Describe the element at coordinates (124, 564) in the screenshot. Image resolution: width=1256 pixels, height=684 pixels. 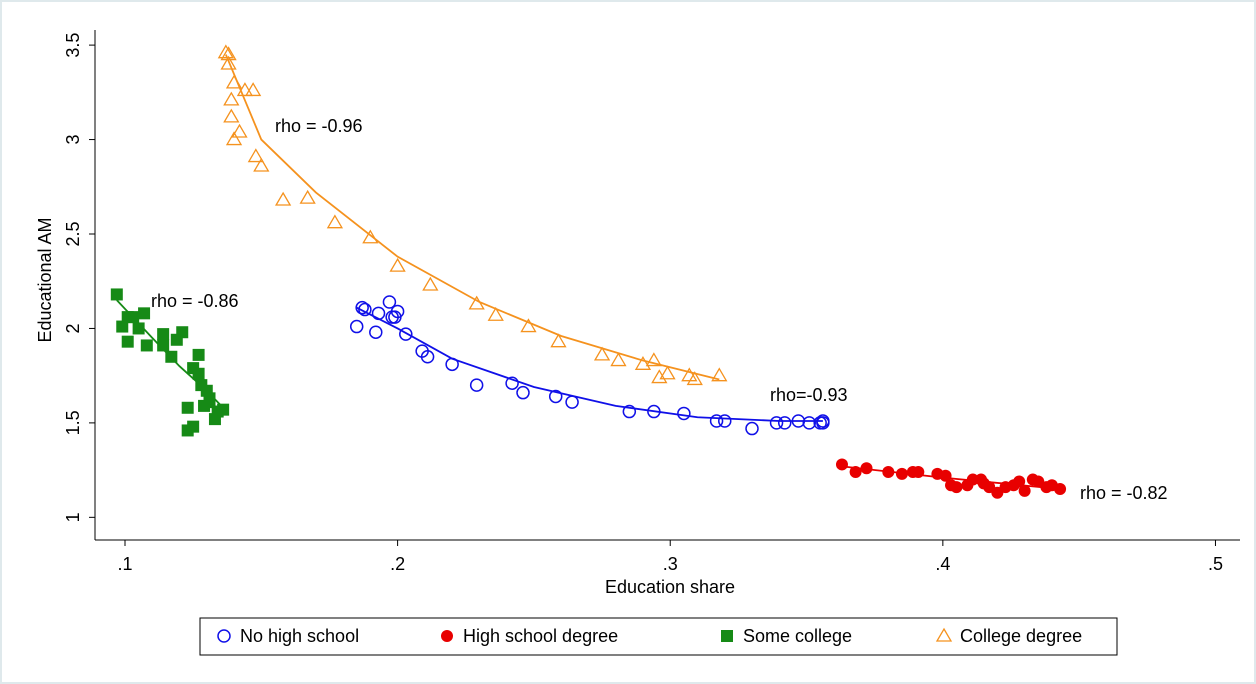
I see `x-tick-label: .1` at that location.